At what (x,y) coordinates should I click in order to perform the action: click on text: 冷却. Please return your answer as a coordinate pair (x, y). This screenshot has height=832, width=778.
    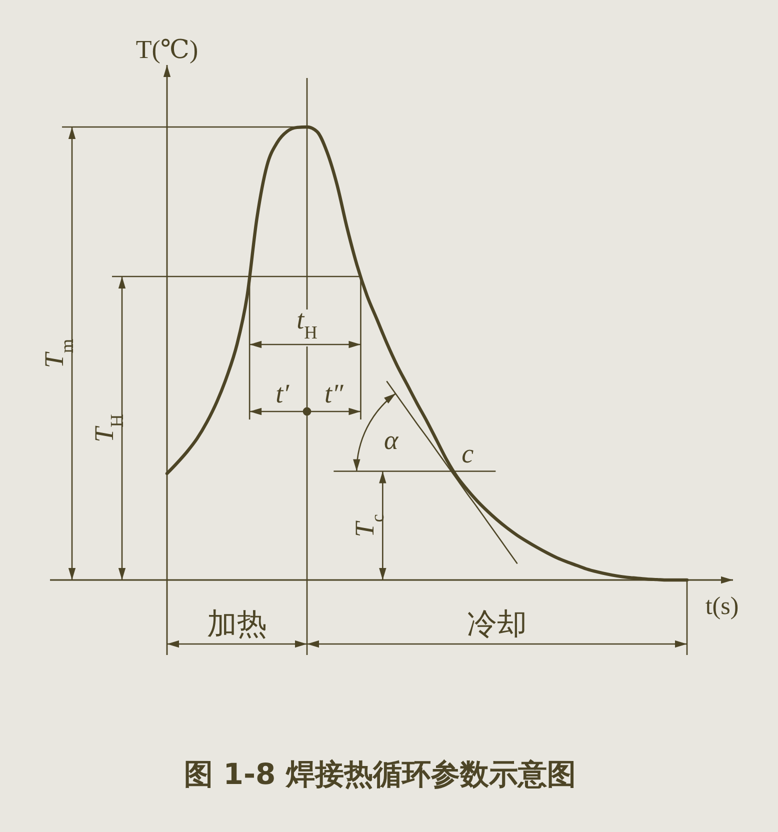
    Looking at the image, I should click on (497, 624).